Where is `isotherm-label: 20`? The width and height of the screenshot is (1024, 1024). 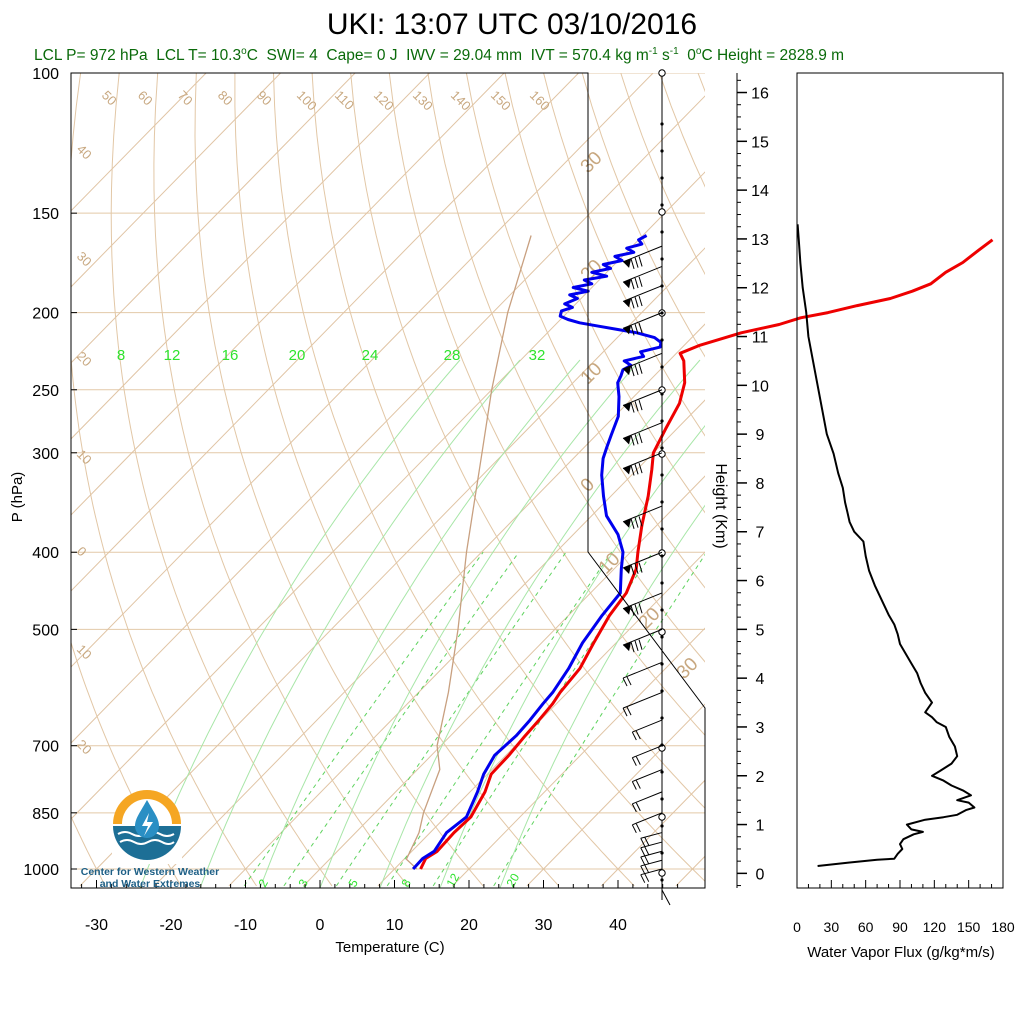 isotherm-label: 20 is located at coordinates (84, 747).